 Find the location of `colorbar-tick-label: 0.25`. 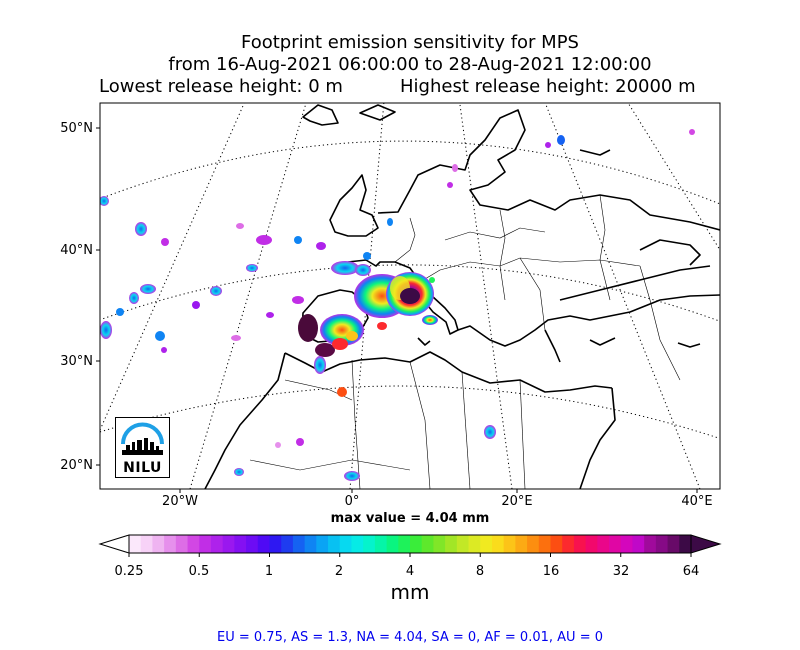

colorbar-tick-label: 0.25 is located at coordinates (129, 571).